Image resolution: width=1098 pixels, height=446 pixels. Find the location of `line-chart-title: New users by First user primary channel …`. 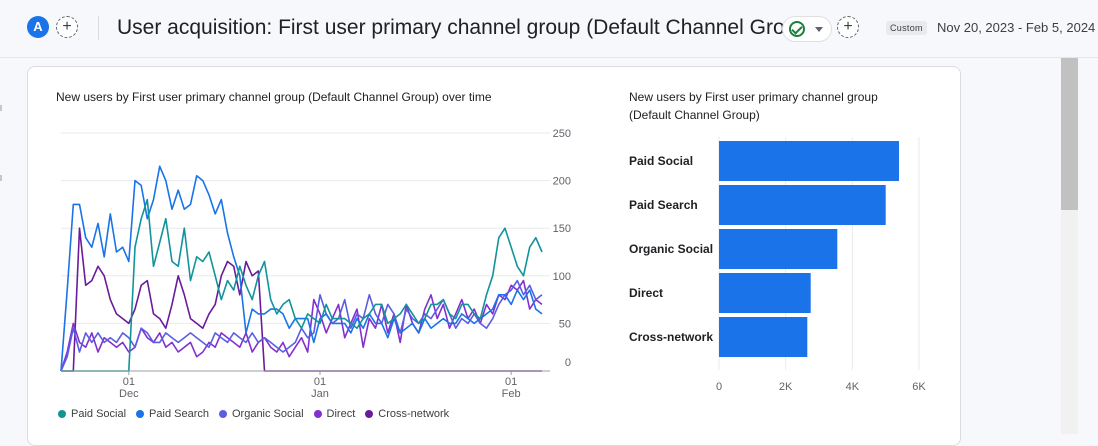

line-chart-title: New users by First user primary channel … is located at coordinates (274, 97).